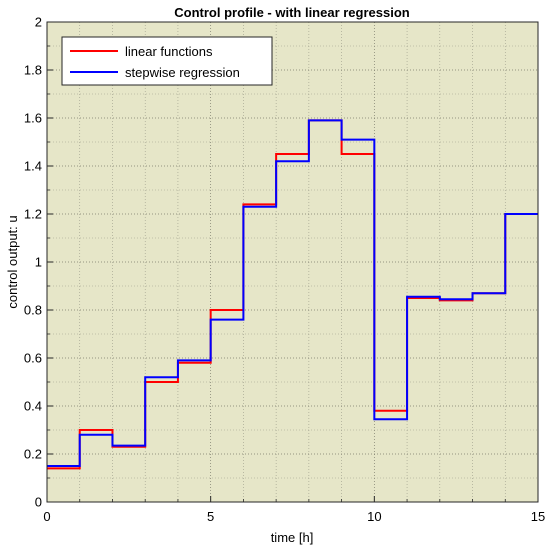  Describe the element at coordinates (46, 516) in the screenshot. I see `x-tick-label: 0` at that location.